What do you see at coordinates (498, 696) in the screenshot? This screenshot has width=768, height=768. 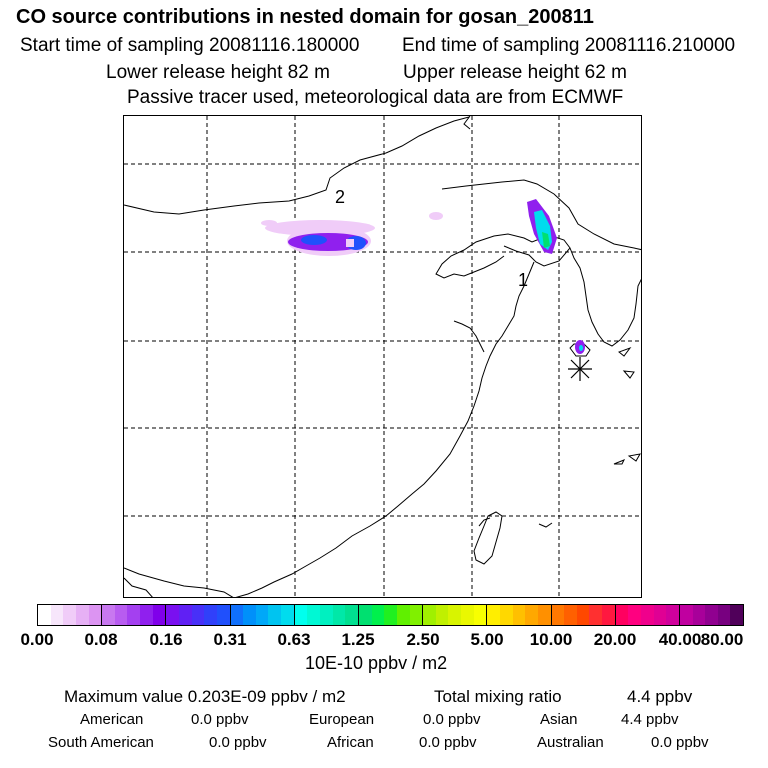 I see `total-mixing-ratio-label: Total mixing ratio` at bounding box center [498, 696].